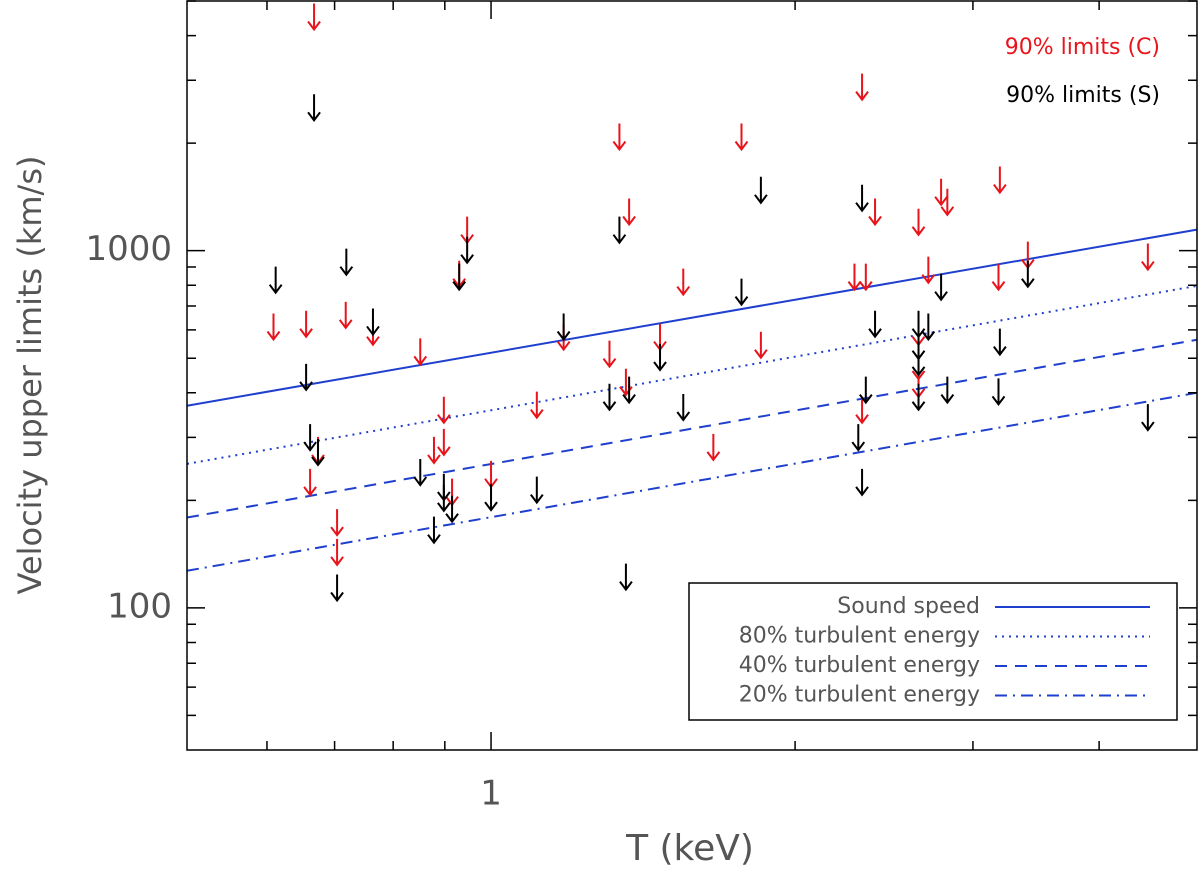  What do you see at coordinates (859, 636) in the screenshot?
I see `legend-label: 80% turbulent energy` at bounding box center [859, 636].